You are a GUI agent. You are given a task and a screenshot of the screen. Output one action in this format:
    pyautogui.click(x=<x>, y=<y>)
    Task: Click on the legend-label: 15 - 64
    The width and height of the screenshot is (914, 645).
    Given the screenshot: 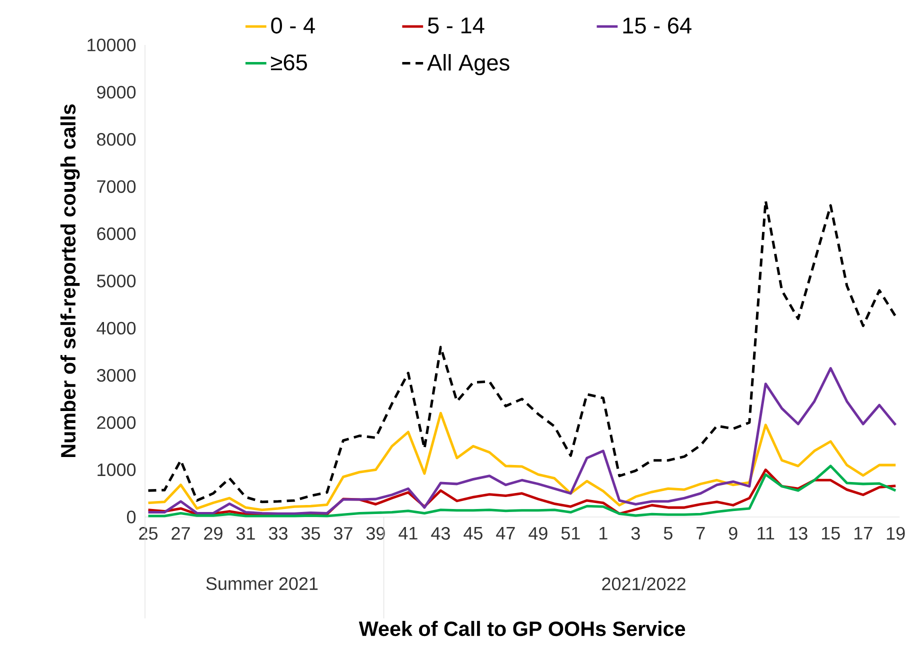 What is the action you would take?
    pyautogui.click(x=657, y=26)
    